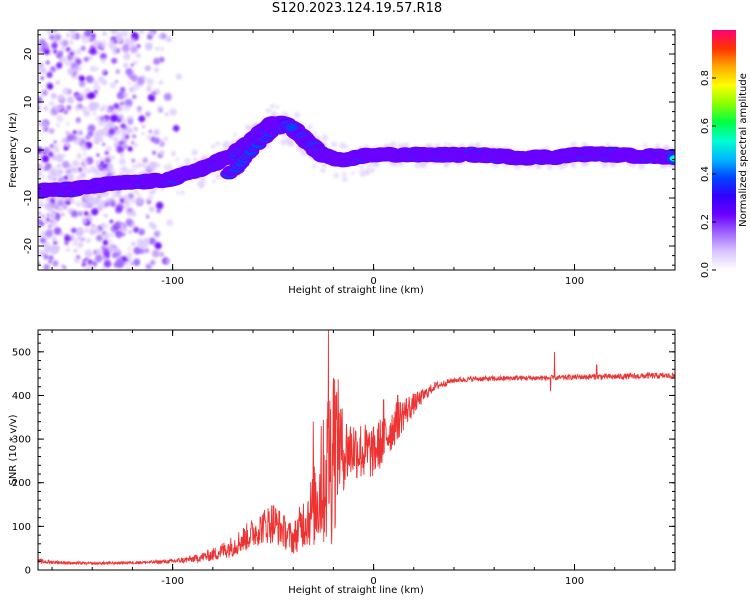 The image size is (750, 600). Describe the element at coordinates (28, 102) in the screenshot. I see `spectrogram-y-tick-label: 10` at that location.